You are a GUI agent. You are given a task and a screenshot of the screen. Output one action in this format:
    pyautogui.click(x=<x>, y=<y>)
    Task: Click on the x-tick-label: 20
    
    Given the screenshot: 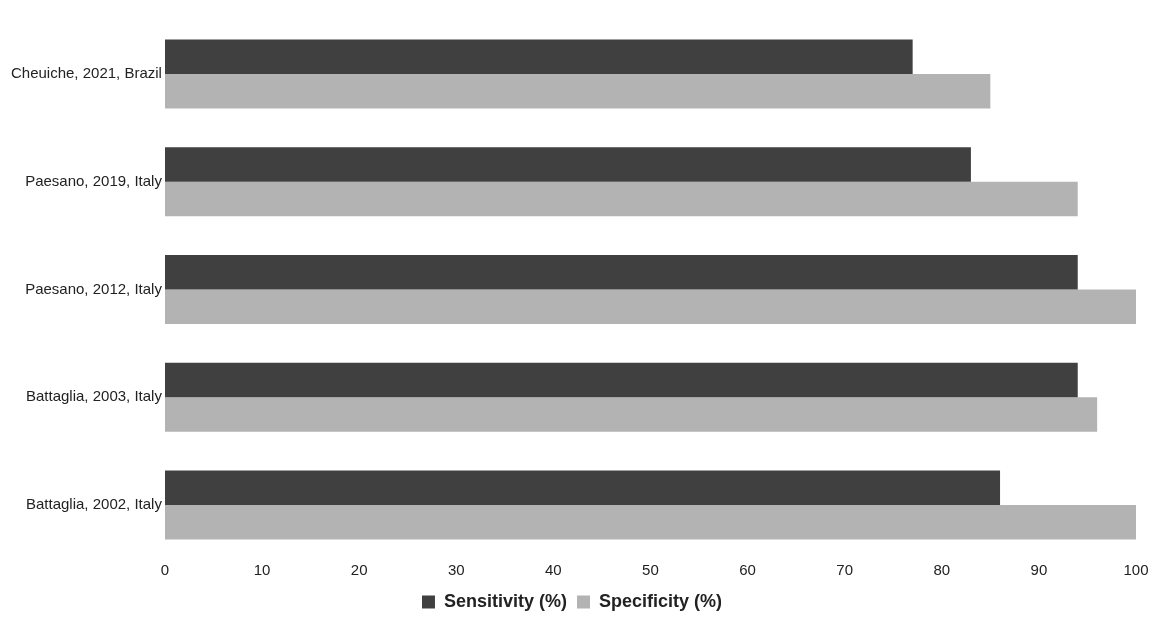 What is the action you would take?
    pyautogui.click(x=359, y=570)
    